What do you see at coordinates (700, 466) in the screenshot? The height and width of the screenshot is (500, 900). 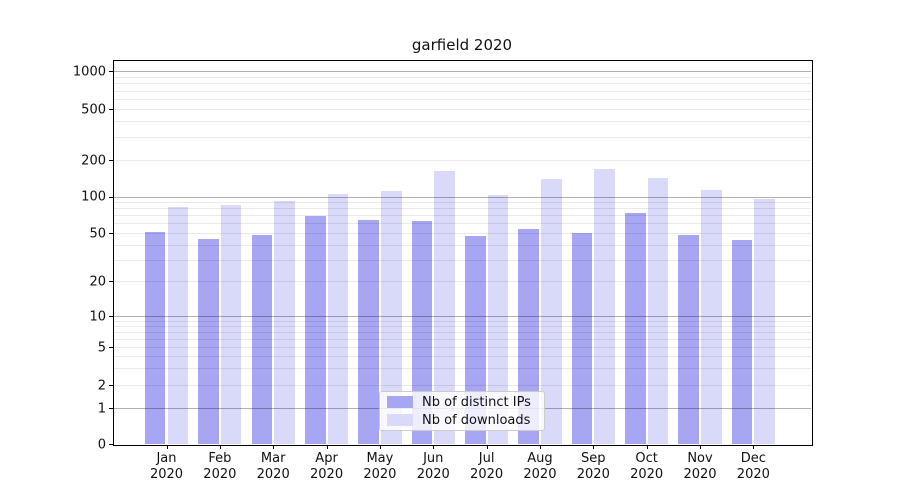 I see `x-tick-label: Nov 2020` at bounding box center [700, 466].